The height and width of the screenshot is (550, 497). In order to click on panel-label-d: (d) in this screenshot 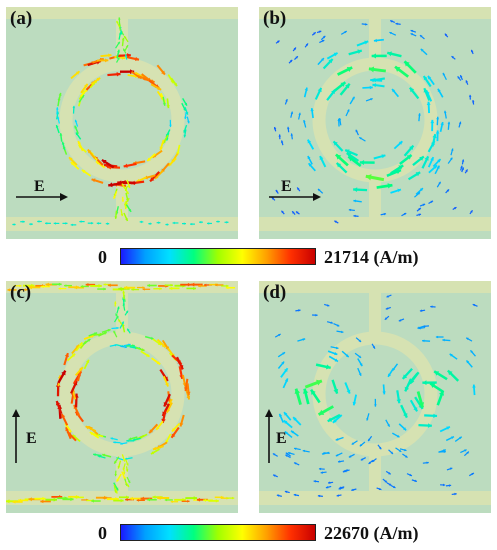, I will do `click(275, 292)`.